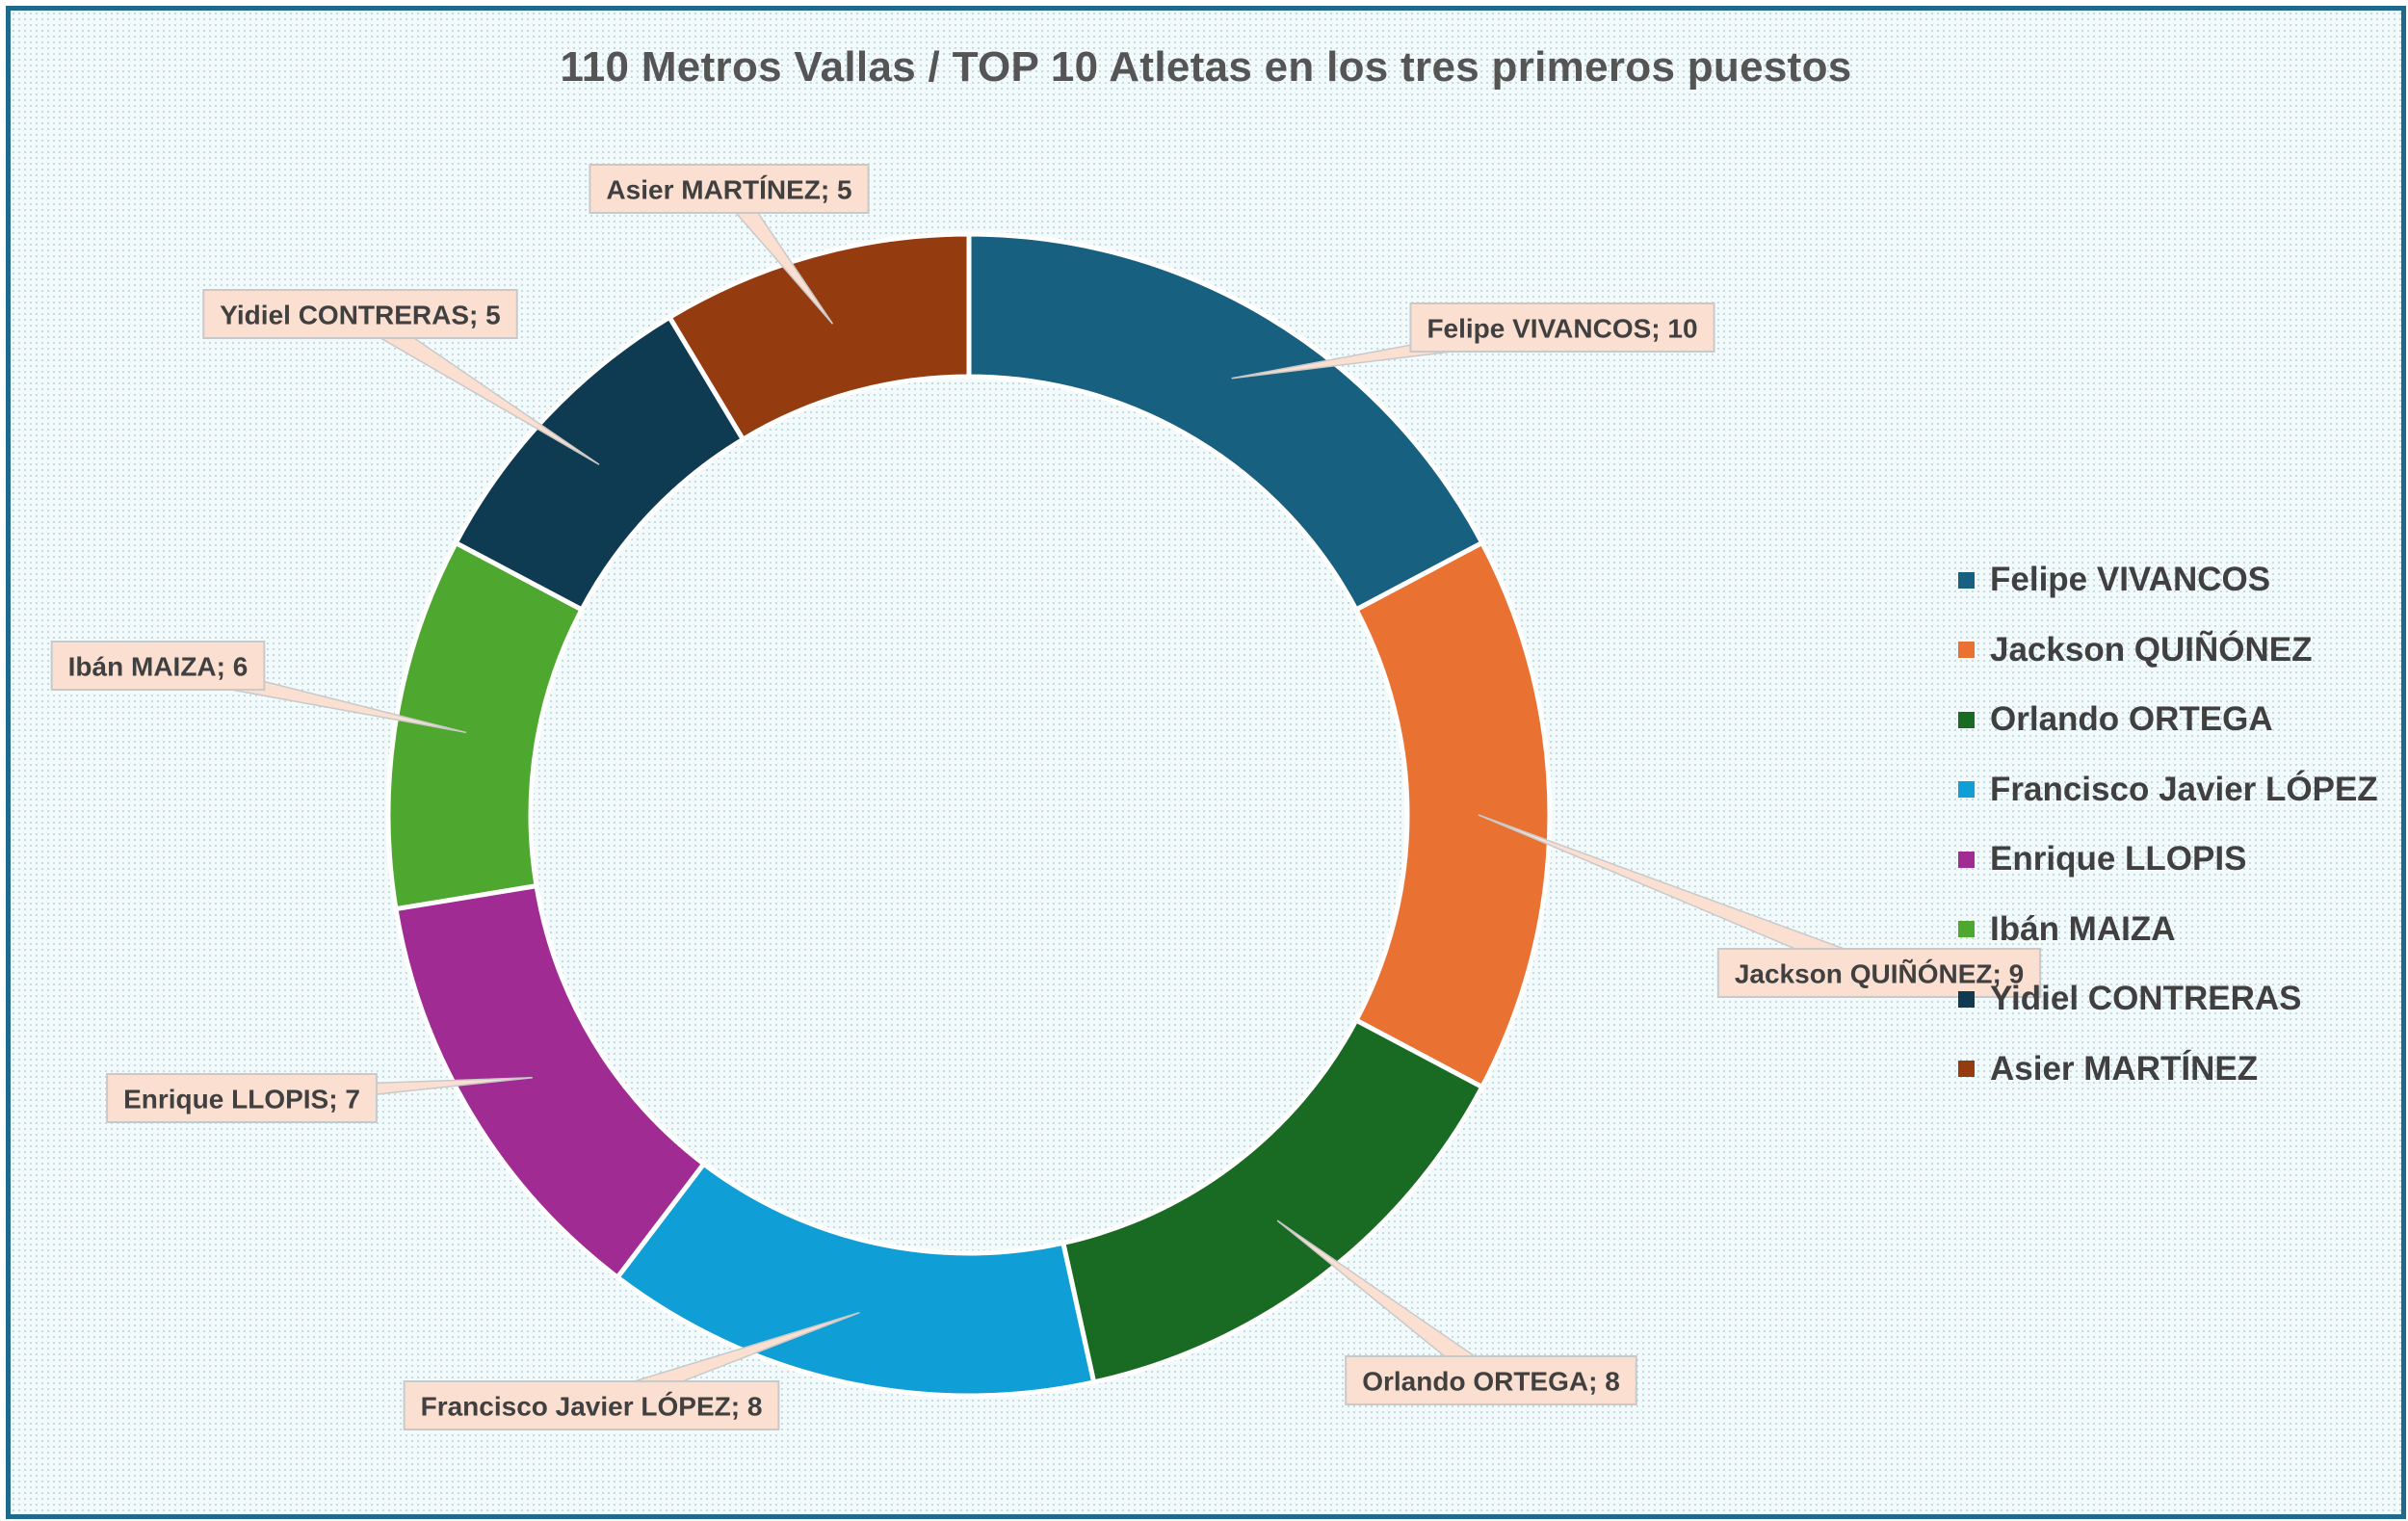 The width and height of the screenshot is (2408, 1521). I want to click on data-label: Felipe VIVANCOS; 10, so click(1473, 341).